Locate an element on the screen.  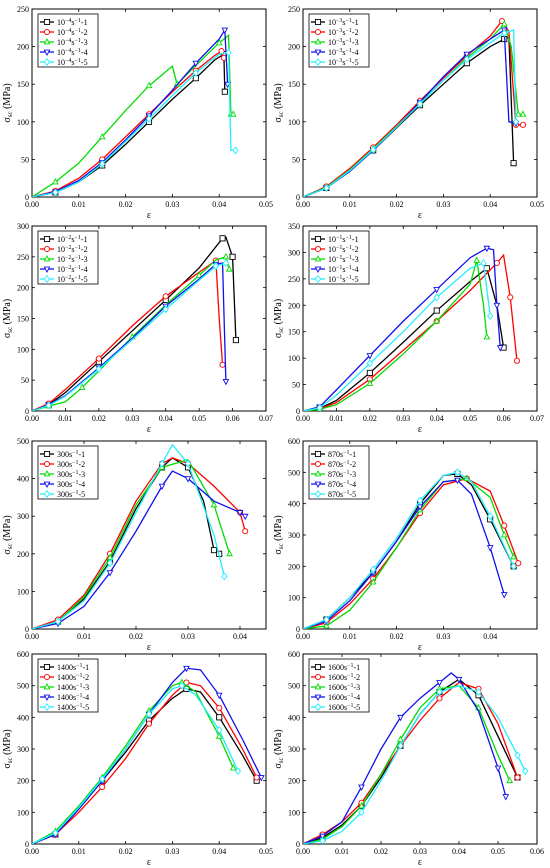
y-axis-unit: (MPa) is located at coordinates (278, 529).